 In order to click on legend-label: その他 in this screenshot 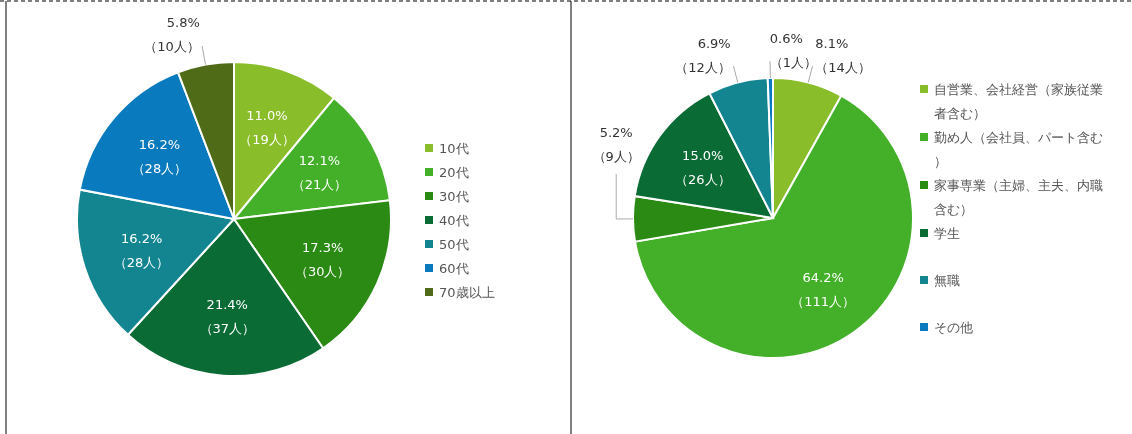, I will do `click(953, 327)`.